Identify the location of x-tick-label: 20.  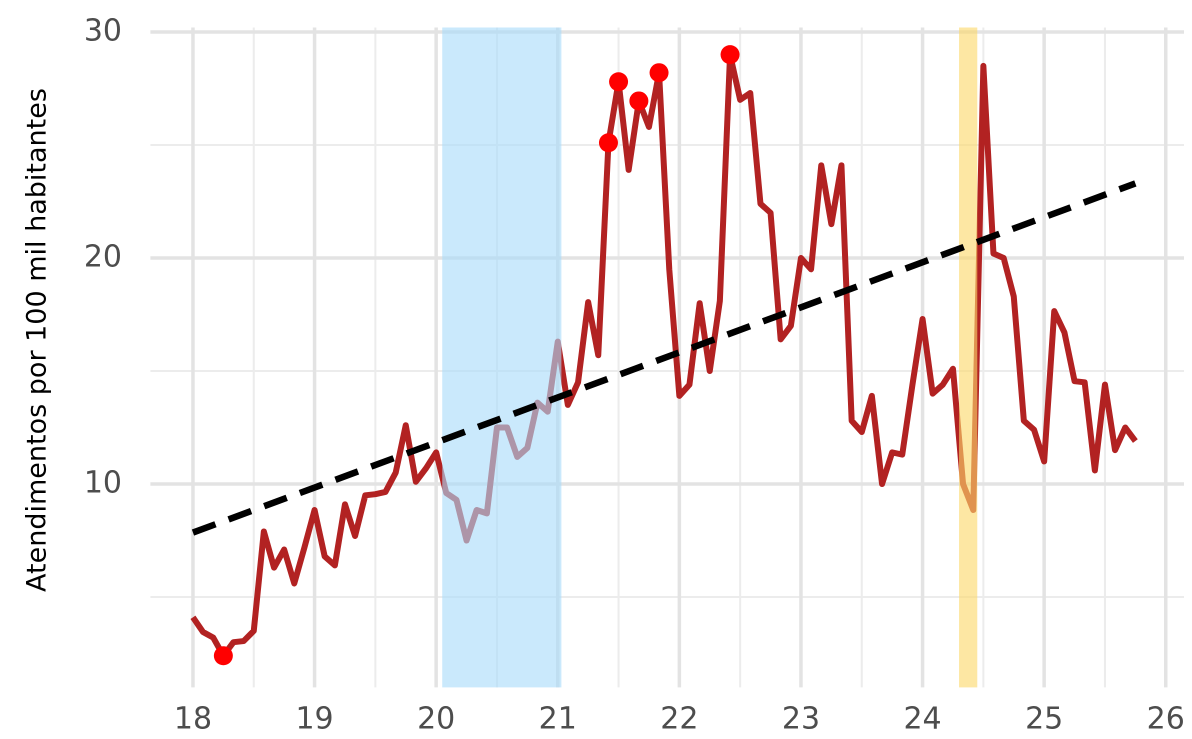
(436, 719).